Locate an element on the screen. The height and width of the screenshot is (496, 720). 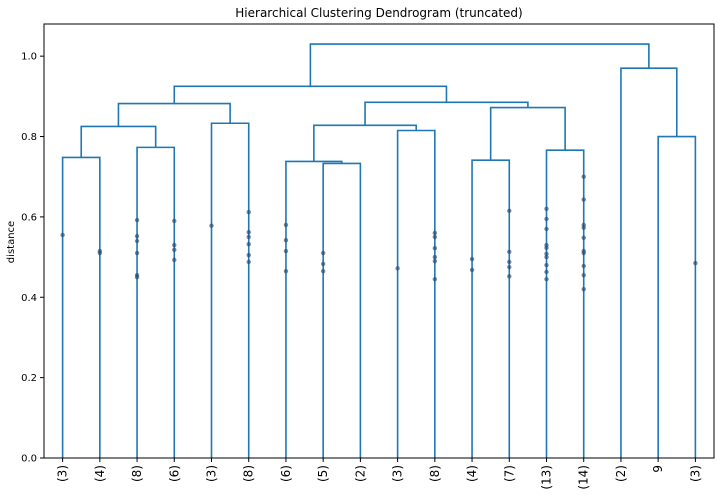
x-tick-label-12: (7) is located at coordinates (509, 473).